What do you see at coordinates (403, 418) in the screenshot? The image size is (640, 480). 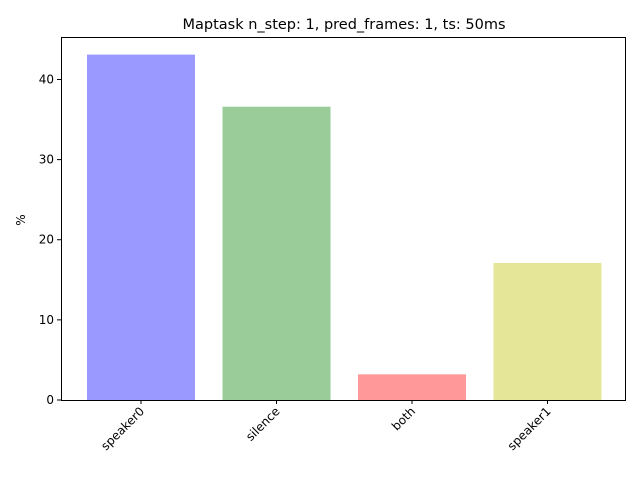 I see `x-tick-label: both` at bounding box center [403, 418].